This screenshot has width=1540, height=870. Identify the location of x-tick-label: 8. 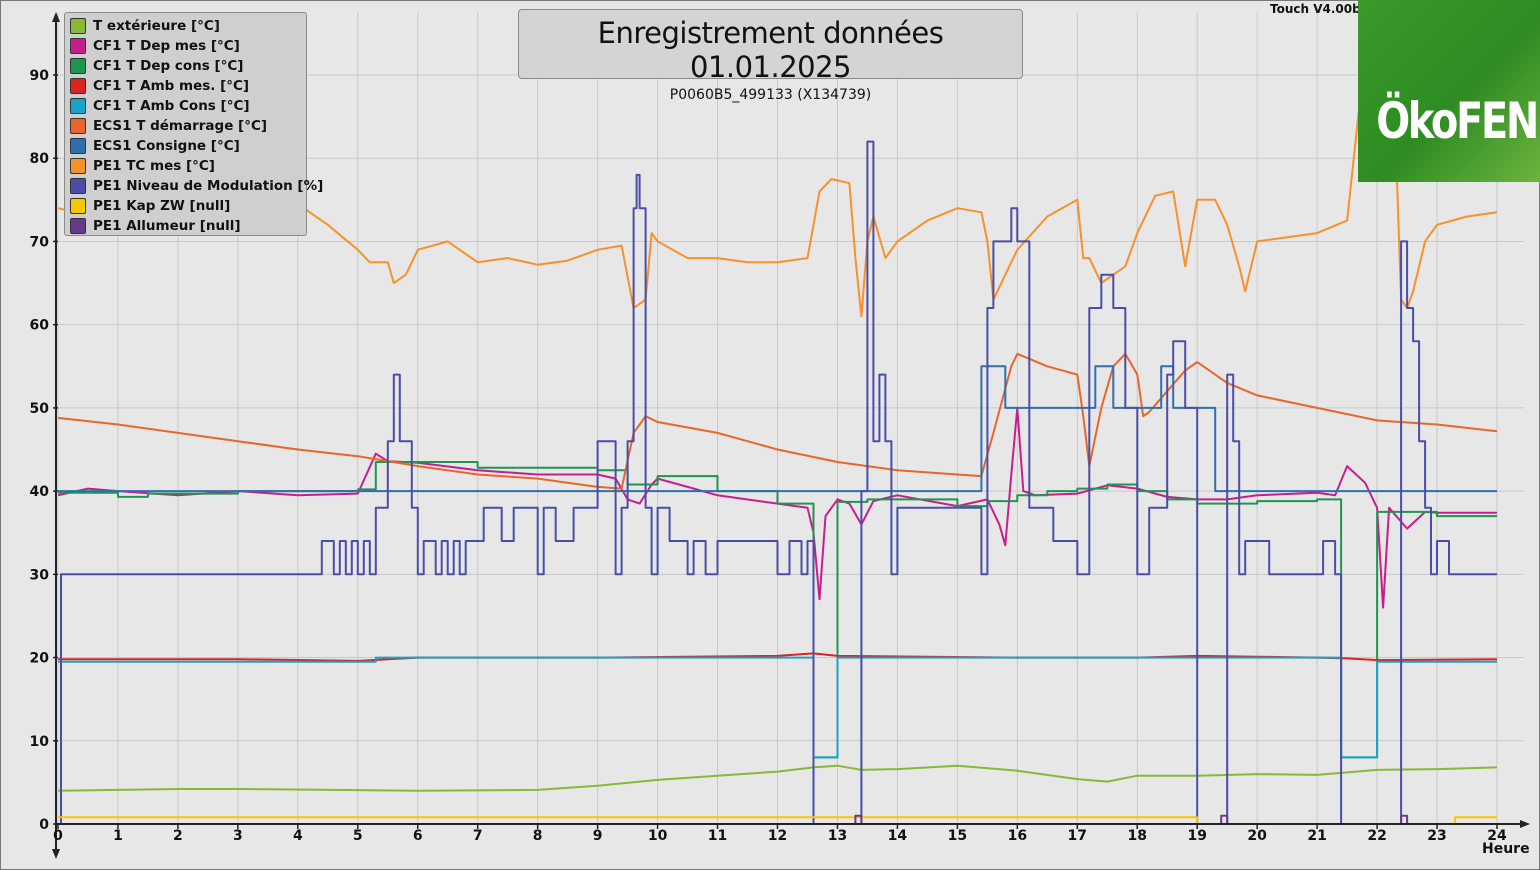
(538, 836).